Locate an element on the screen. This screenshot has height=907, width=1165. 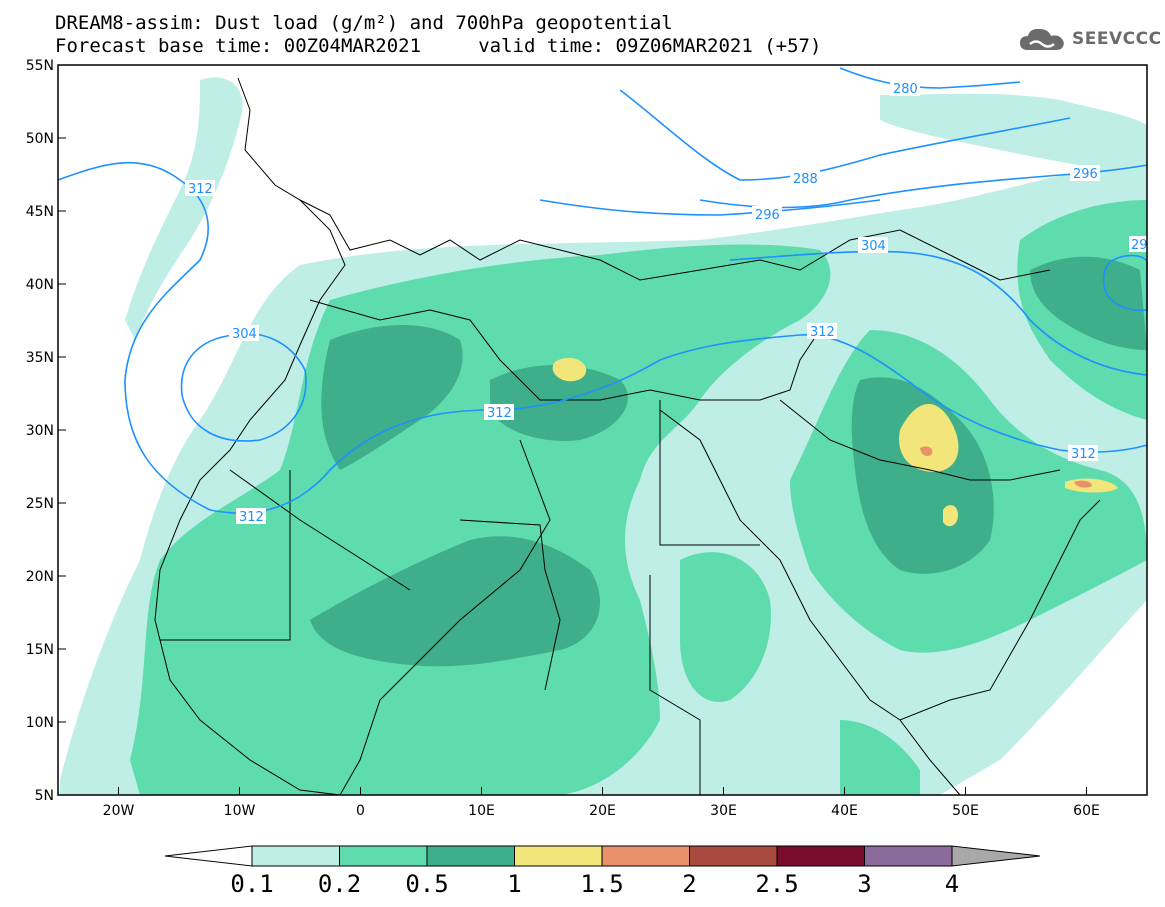
colorbar-tick-label: 3 is located at coordinates (864, 884).